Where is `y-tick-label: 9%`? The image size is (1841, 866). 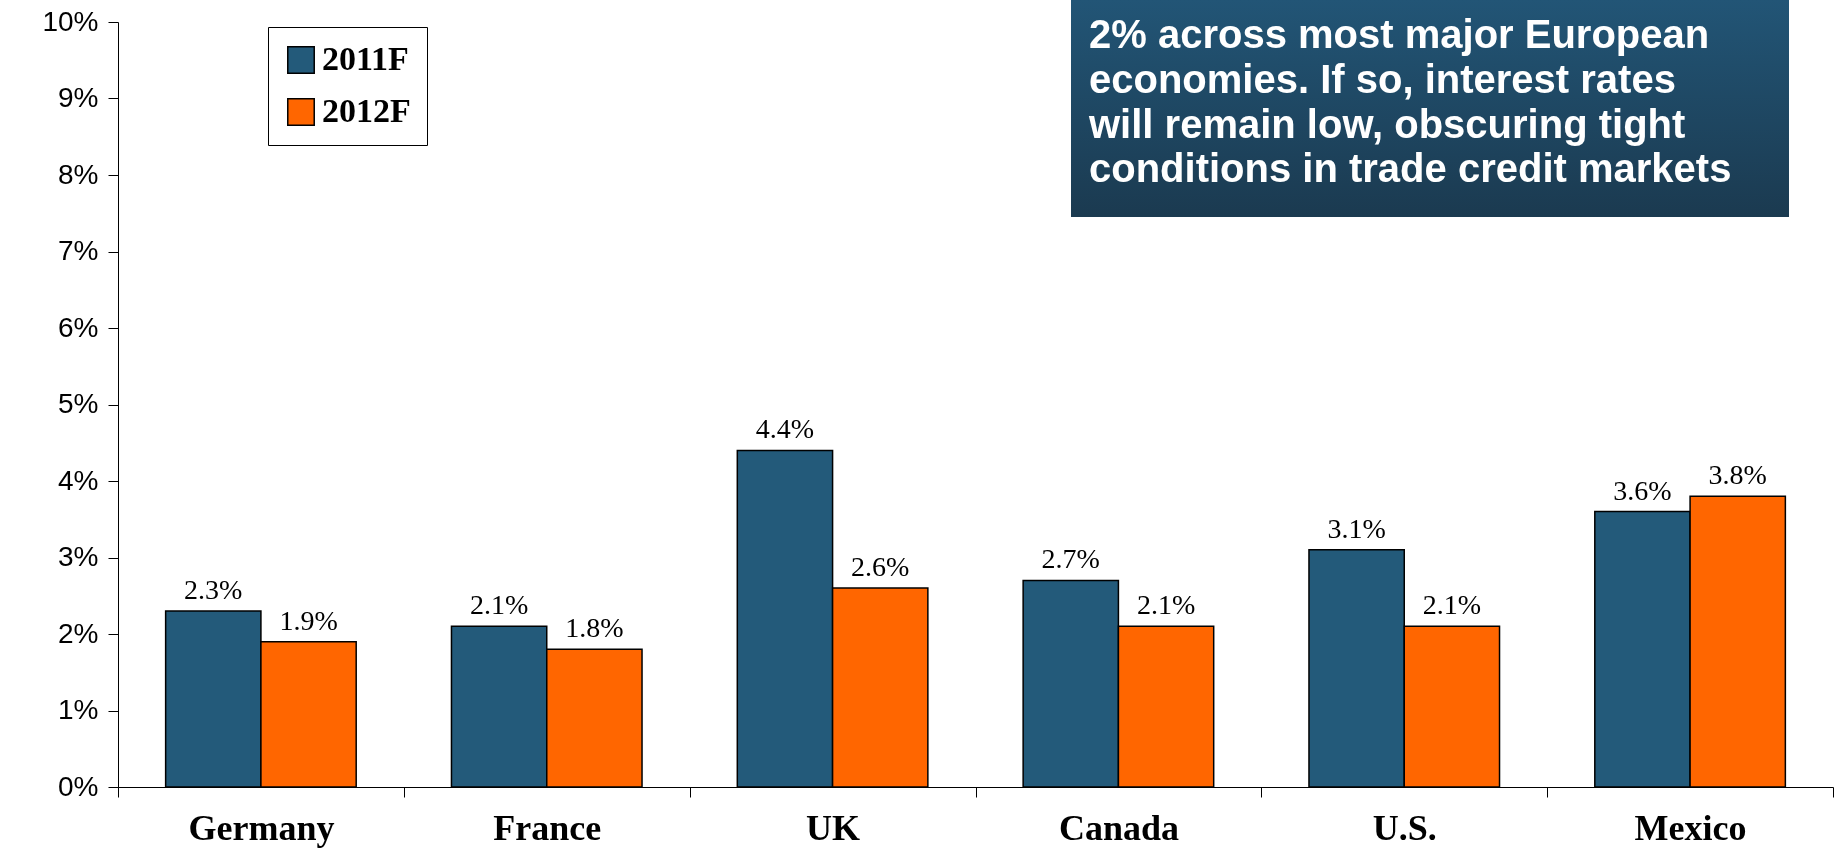 y-tick-label: 9% is located at coordinates (78, 97).